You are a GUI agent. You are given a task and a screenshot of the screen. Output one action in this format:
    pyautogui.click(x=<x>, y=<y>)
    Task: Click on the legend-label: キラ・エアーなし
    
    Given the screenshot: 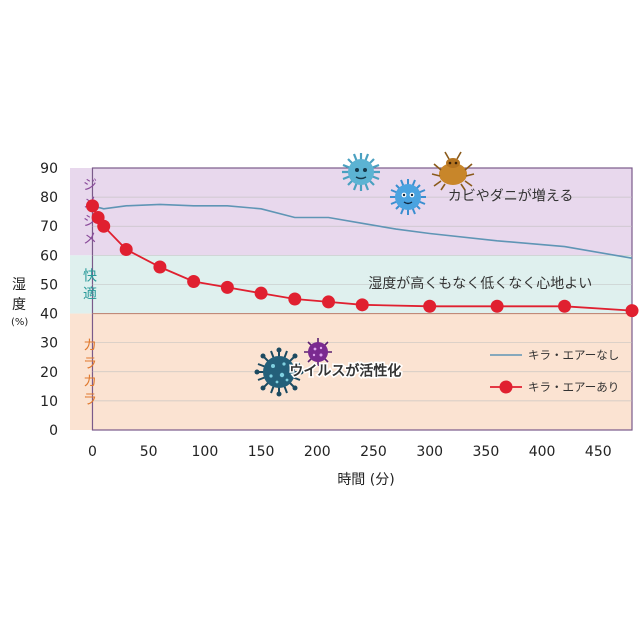 What is the action you would take?
    pyautogui.click(x=573, y=355)
    